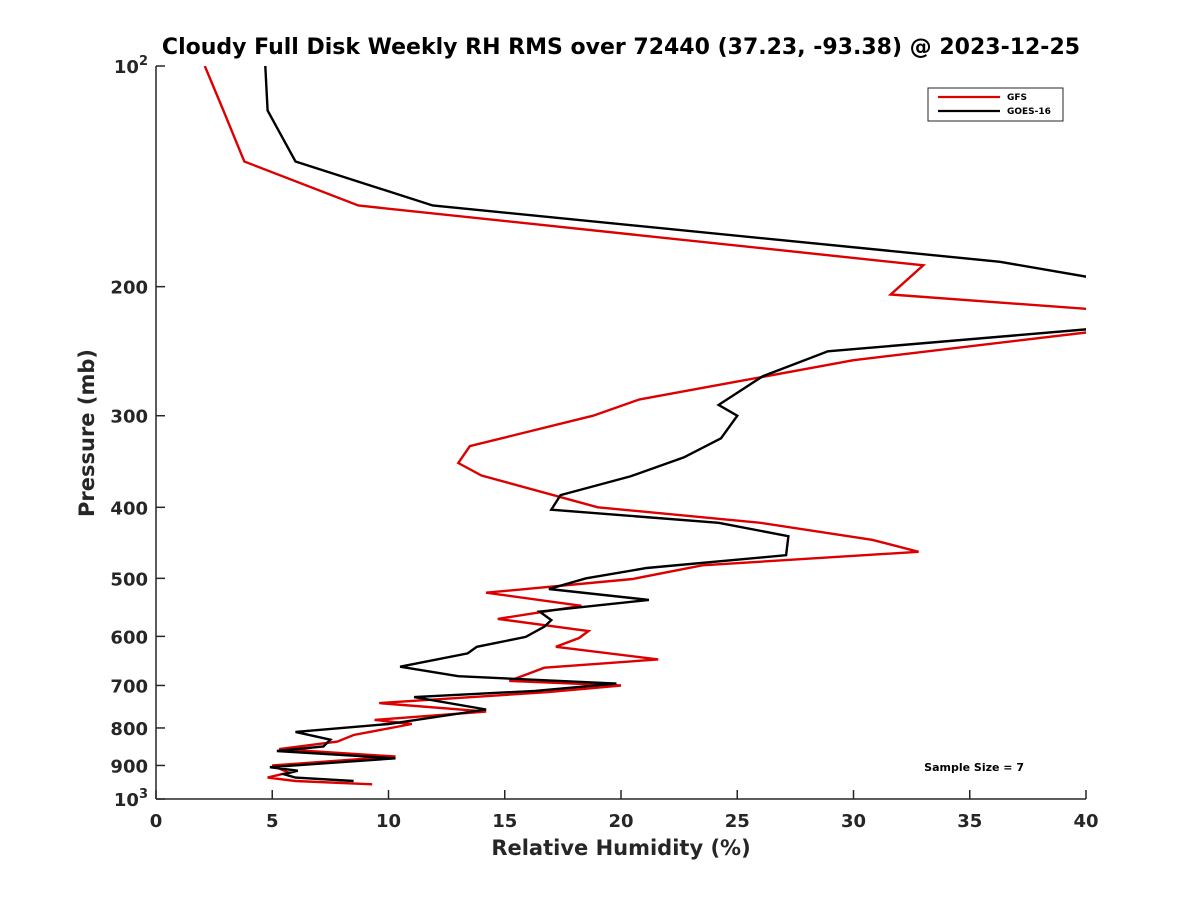  What do you see at coordinates (87, 433) in the screenshot?
I see `y-axis-label: Pressure (mb)` at bounding box center [87, 433].